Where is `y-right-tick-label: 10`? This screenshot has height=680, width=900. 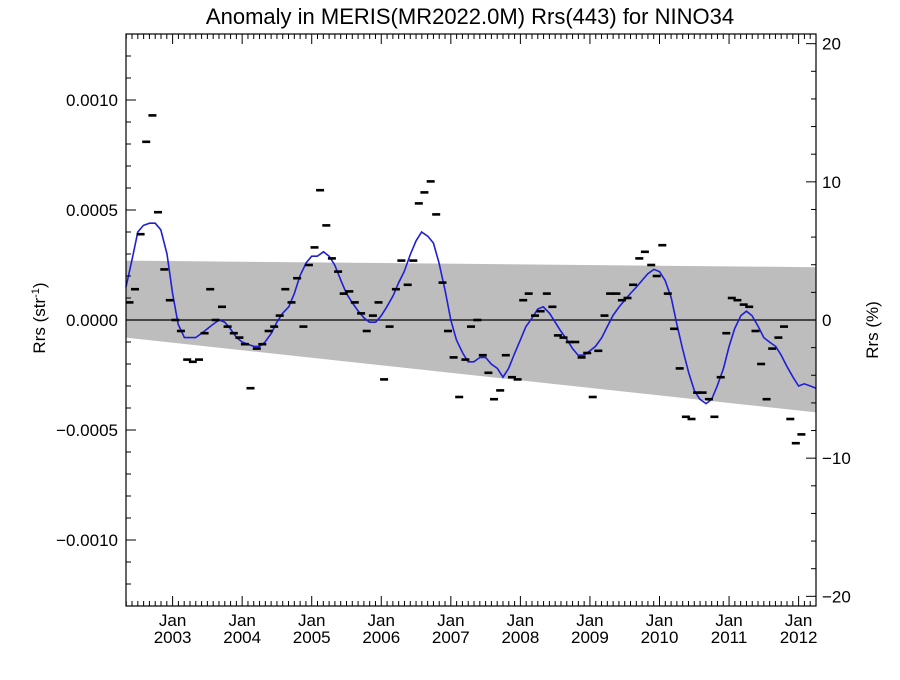
y-right-tick-label: 10 is located at coordinates (831, 182).